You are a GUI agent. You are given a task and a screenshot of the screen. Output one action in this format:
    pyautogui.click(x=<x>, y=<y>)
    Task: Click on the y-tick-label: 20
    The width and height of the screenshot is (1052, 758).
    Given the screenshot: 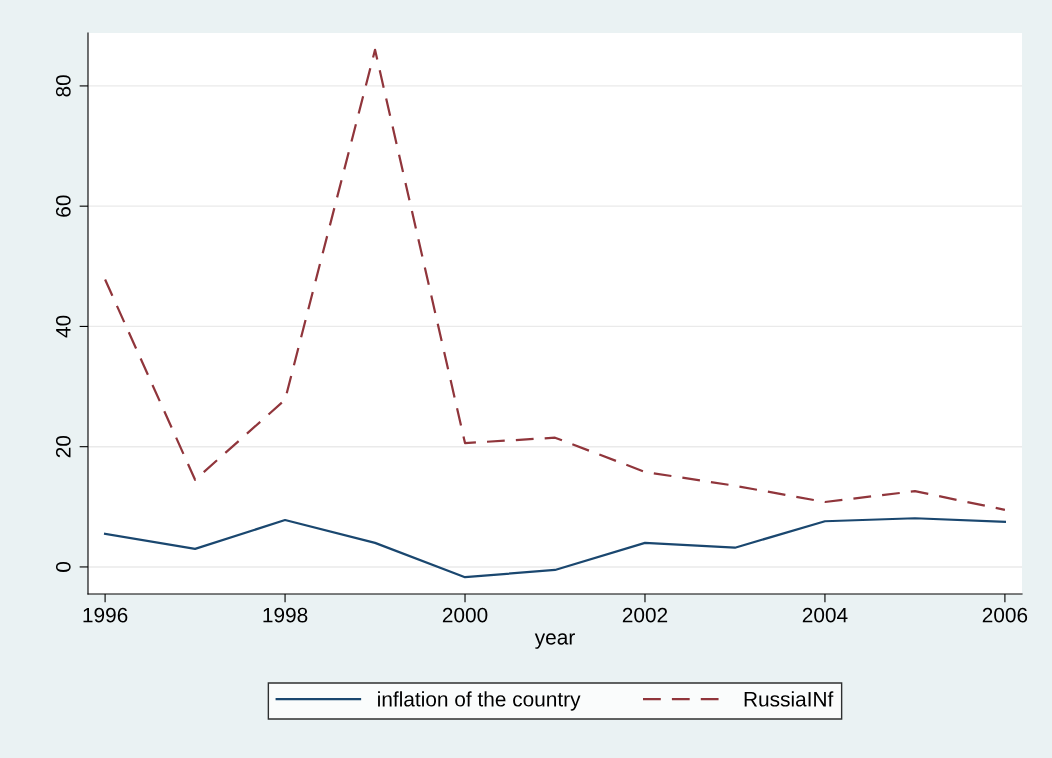 What is the action you would take?
    pyautogui.click(x=63, y=446)
    